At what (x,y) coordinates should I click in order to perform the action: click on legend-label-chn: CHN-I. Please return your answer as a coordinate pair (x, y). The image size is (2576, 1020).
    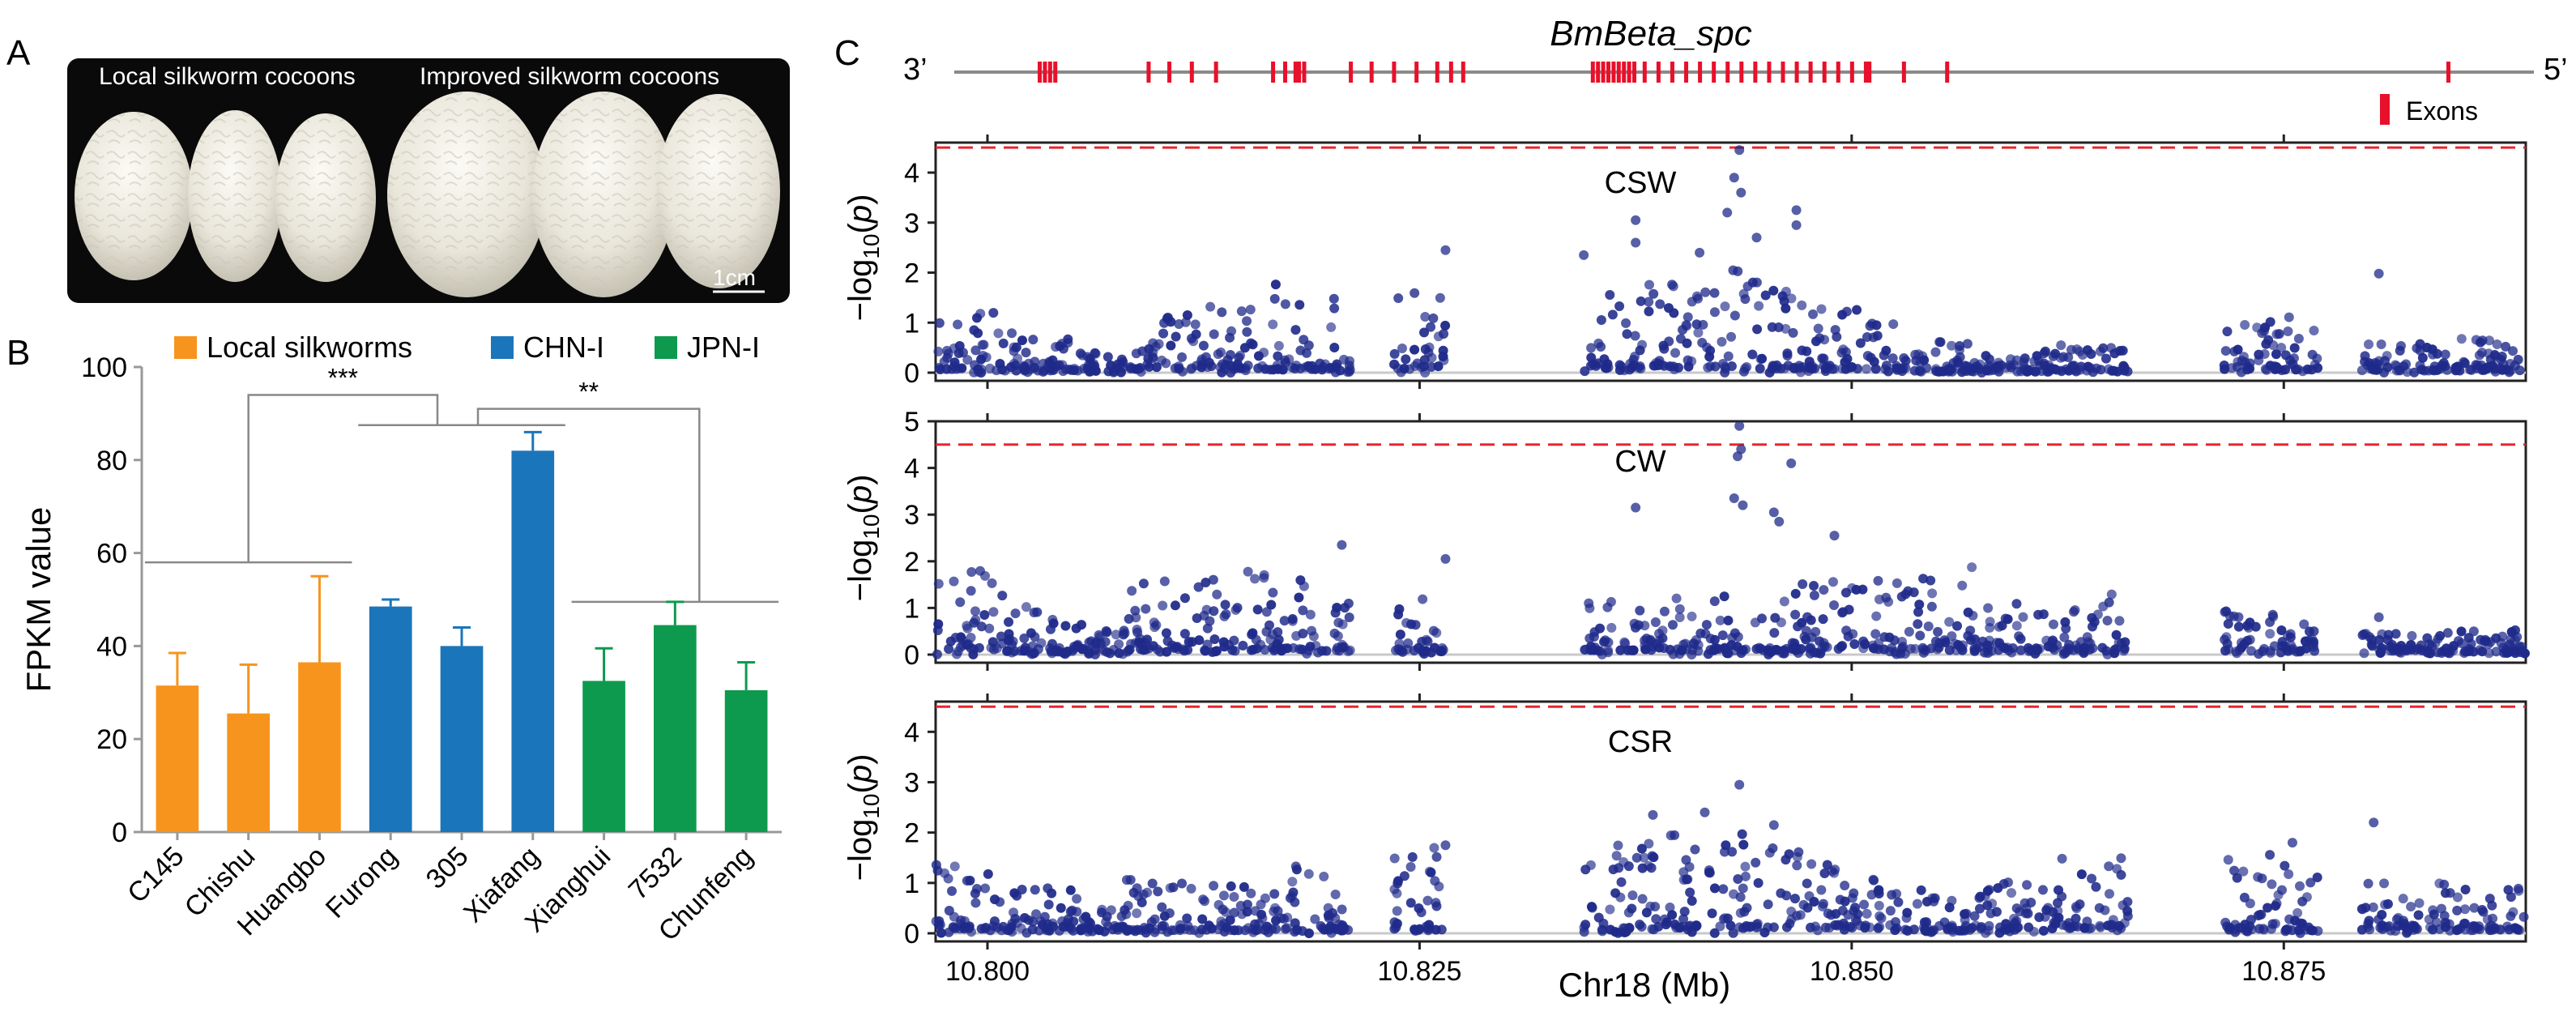
    Looking at the image, I should click on (563, 347).